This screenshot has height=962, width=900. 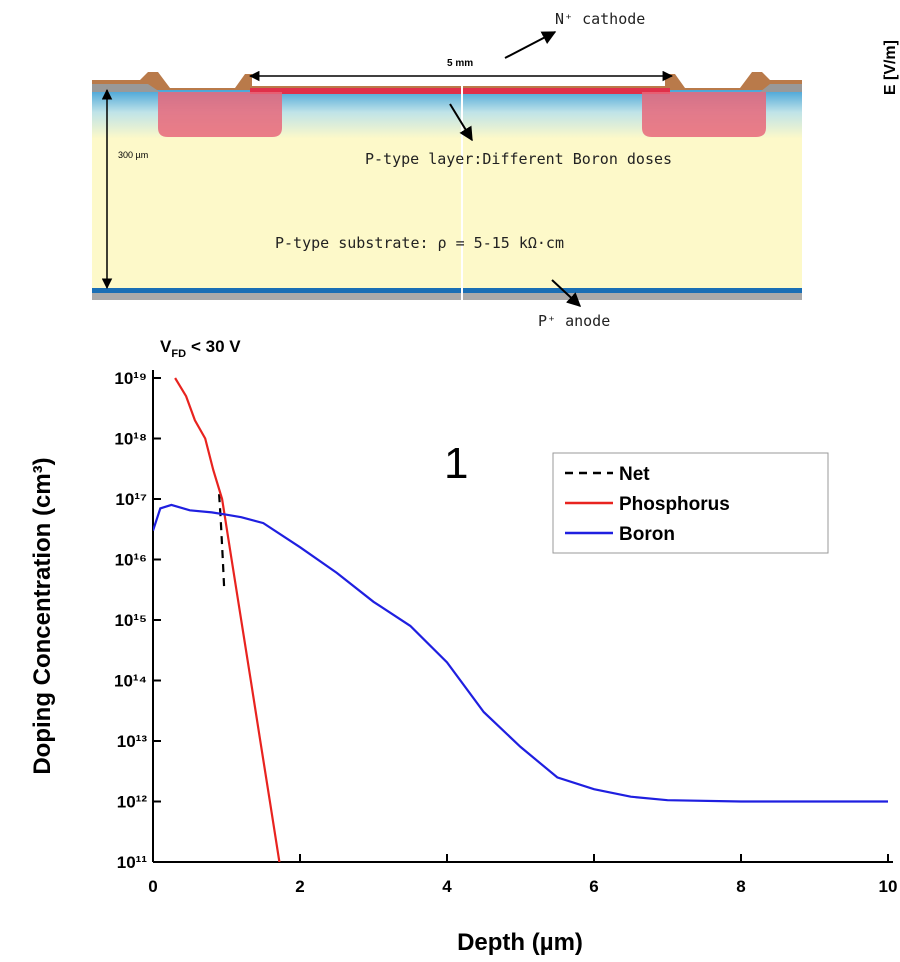 What do you see at coordinates (130, 681) in the screenshot?
I see `y-tick-label: 10¹⁴` at bounding box center [130, 681].